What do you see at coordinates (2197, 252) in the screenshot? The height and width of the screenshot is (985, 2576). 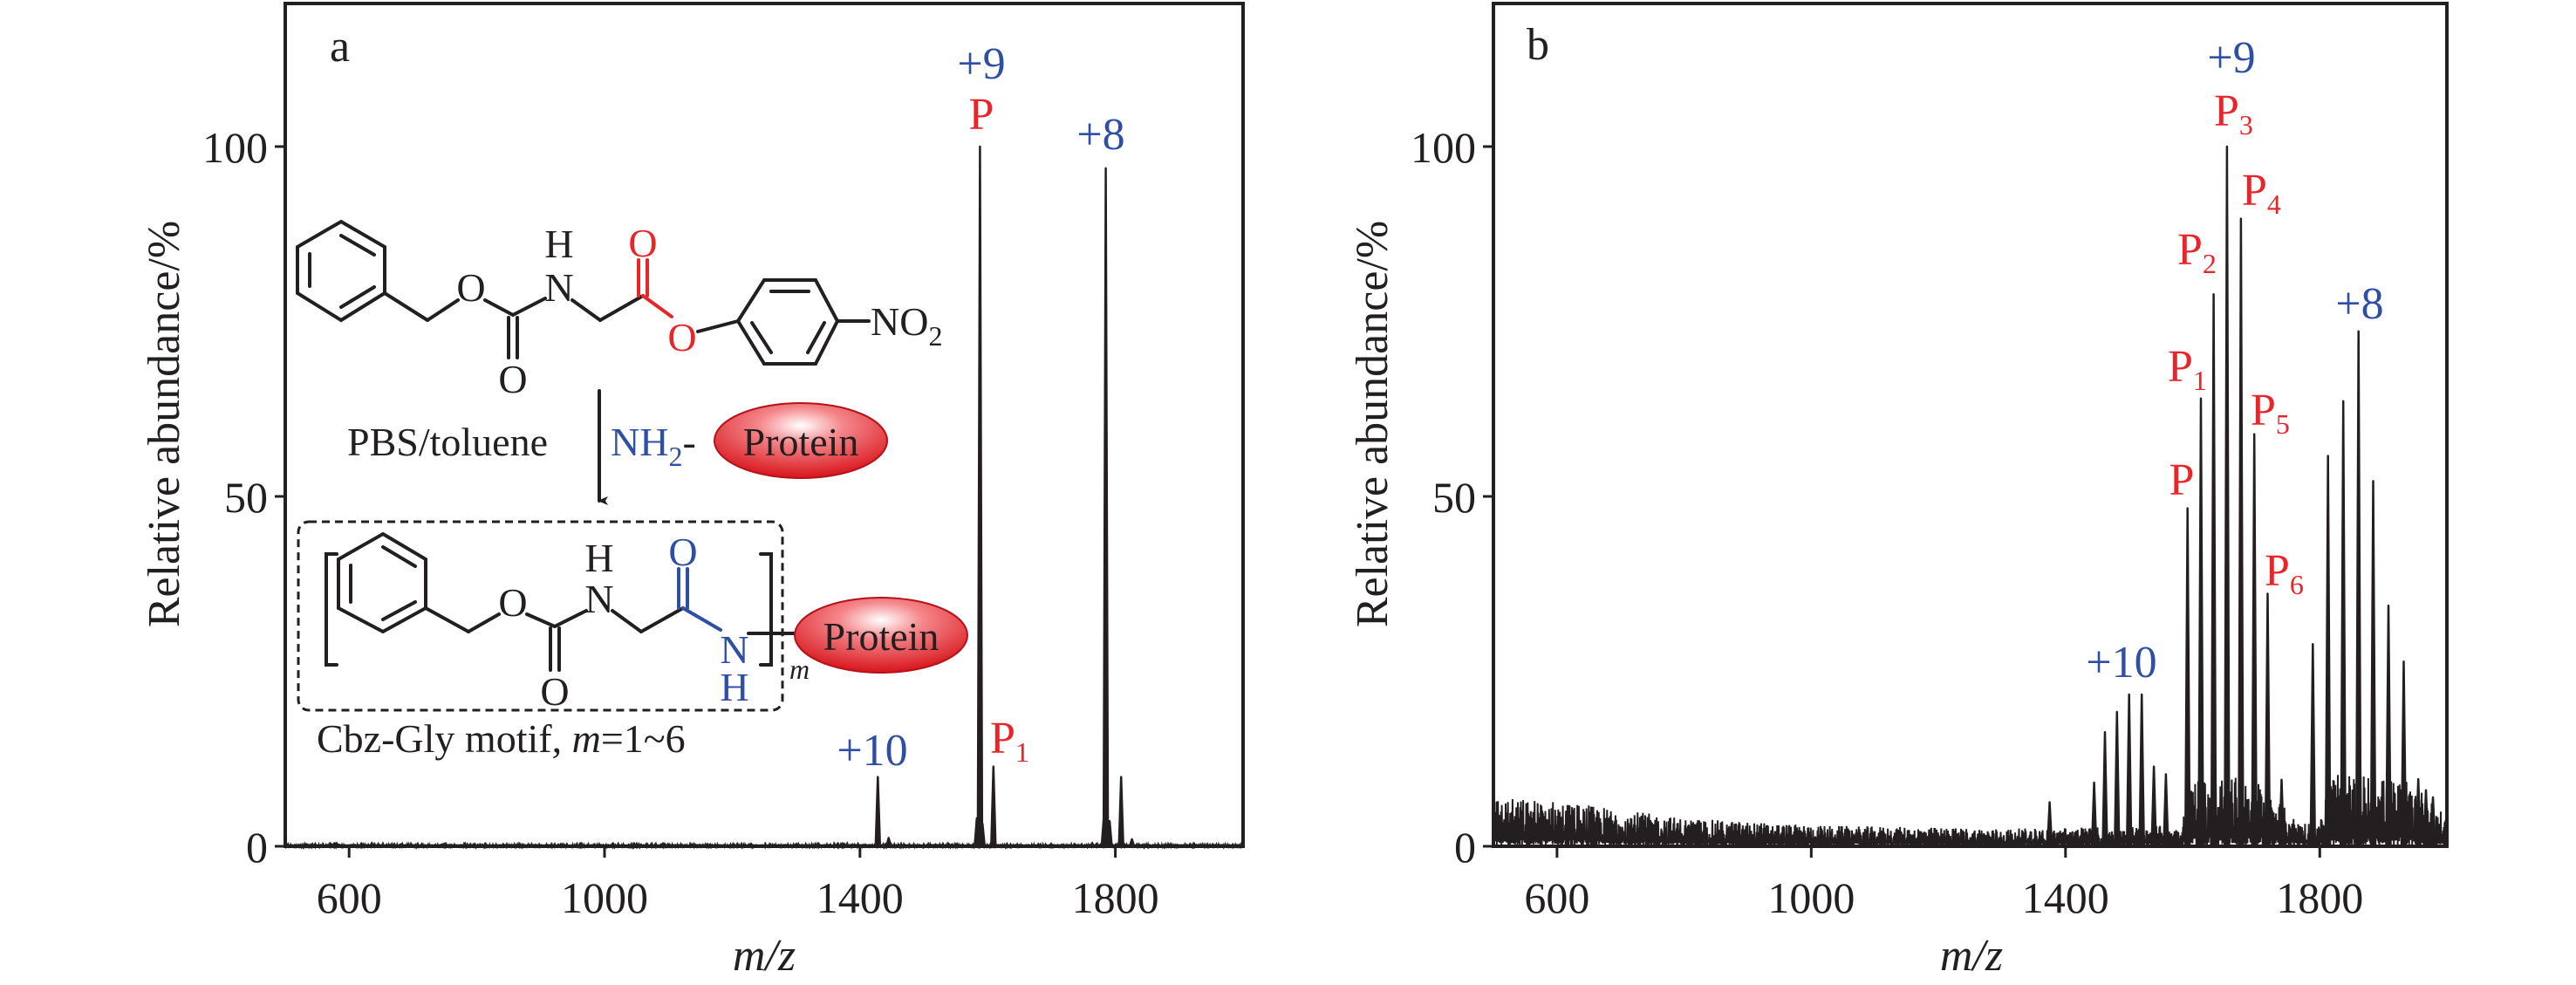 I see `annotation-product-p2: P2` at bounding box center [2197, 252].